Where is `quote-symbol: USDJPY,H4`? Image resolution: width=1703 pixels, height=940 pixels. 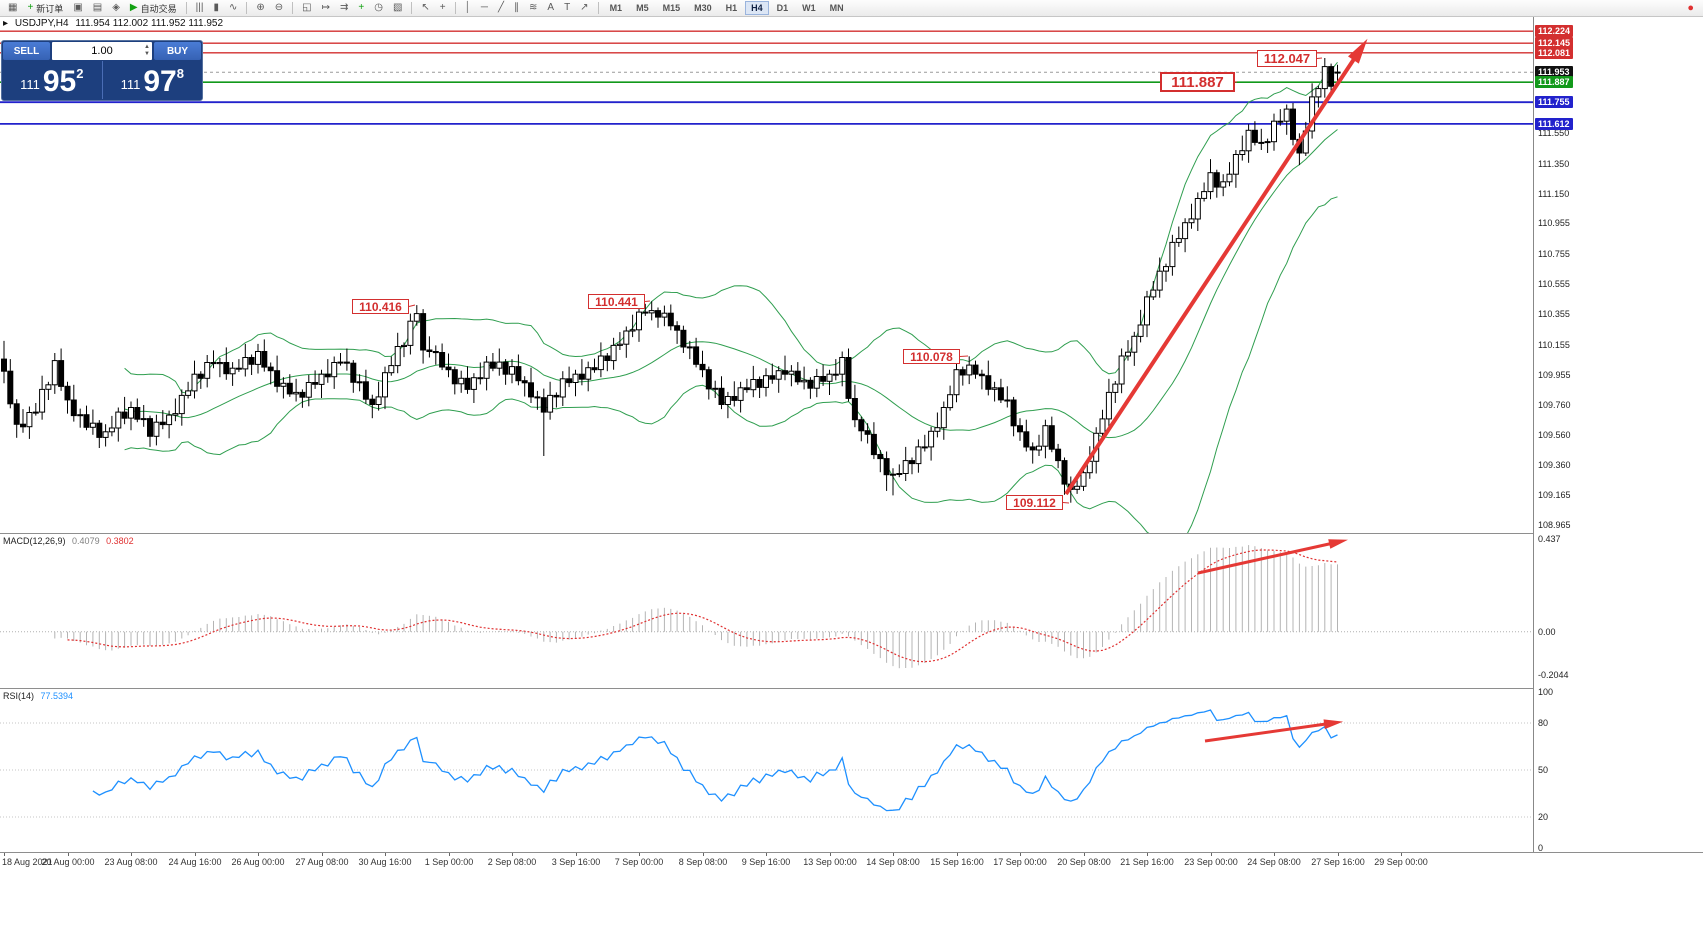 quote-symbol: USDJPY,H4 is located at coordinates (41, 23).